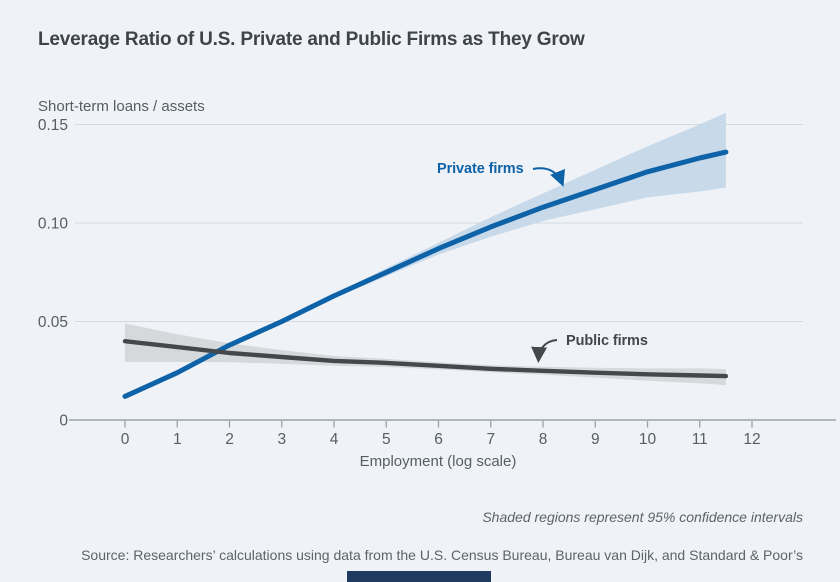 This screenshot has width=840, height=582. I want to click on x-tick-label: 0, so click(125, 439).